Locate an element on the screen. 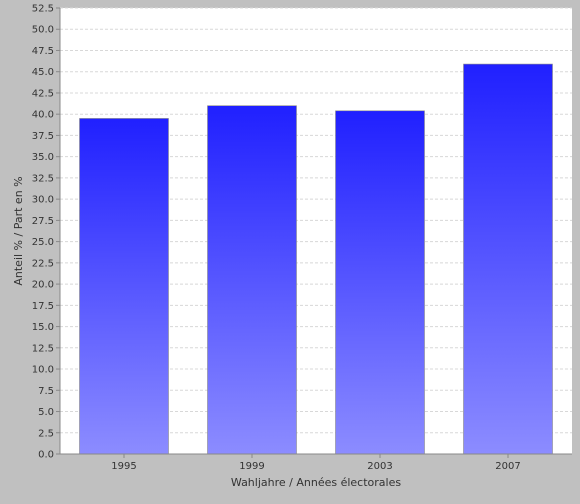  x-tick-label: 1995 is located at coordinates (123, 466).